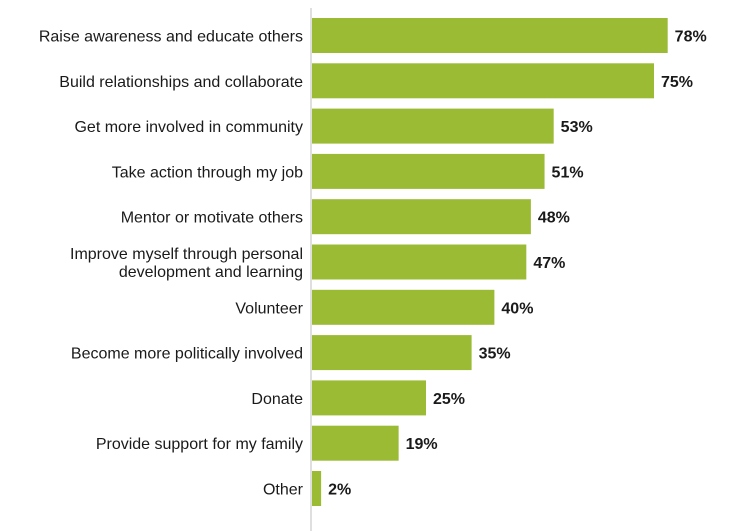  I want to click on category-label: Get more involved in community, so click(188, 127).